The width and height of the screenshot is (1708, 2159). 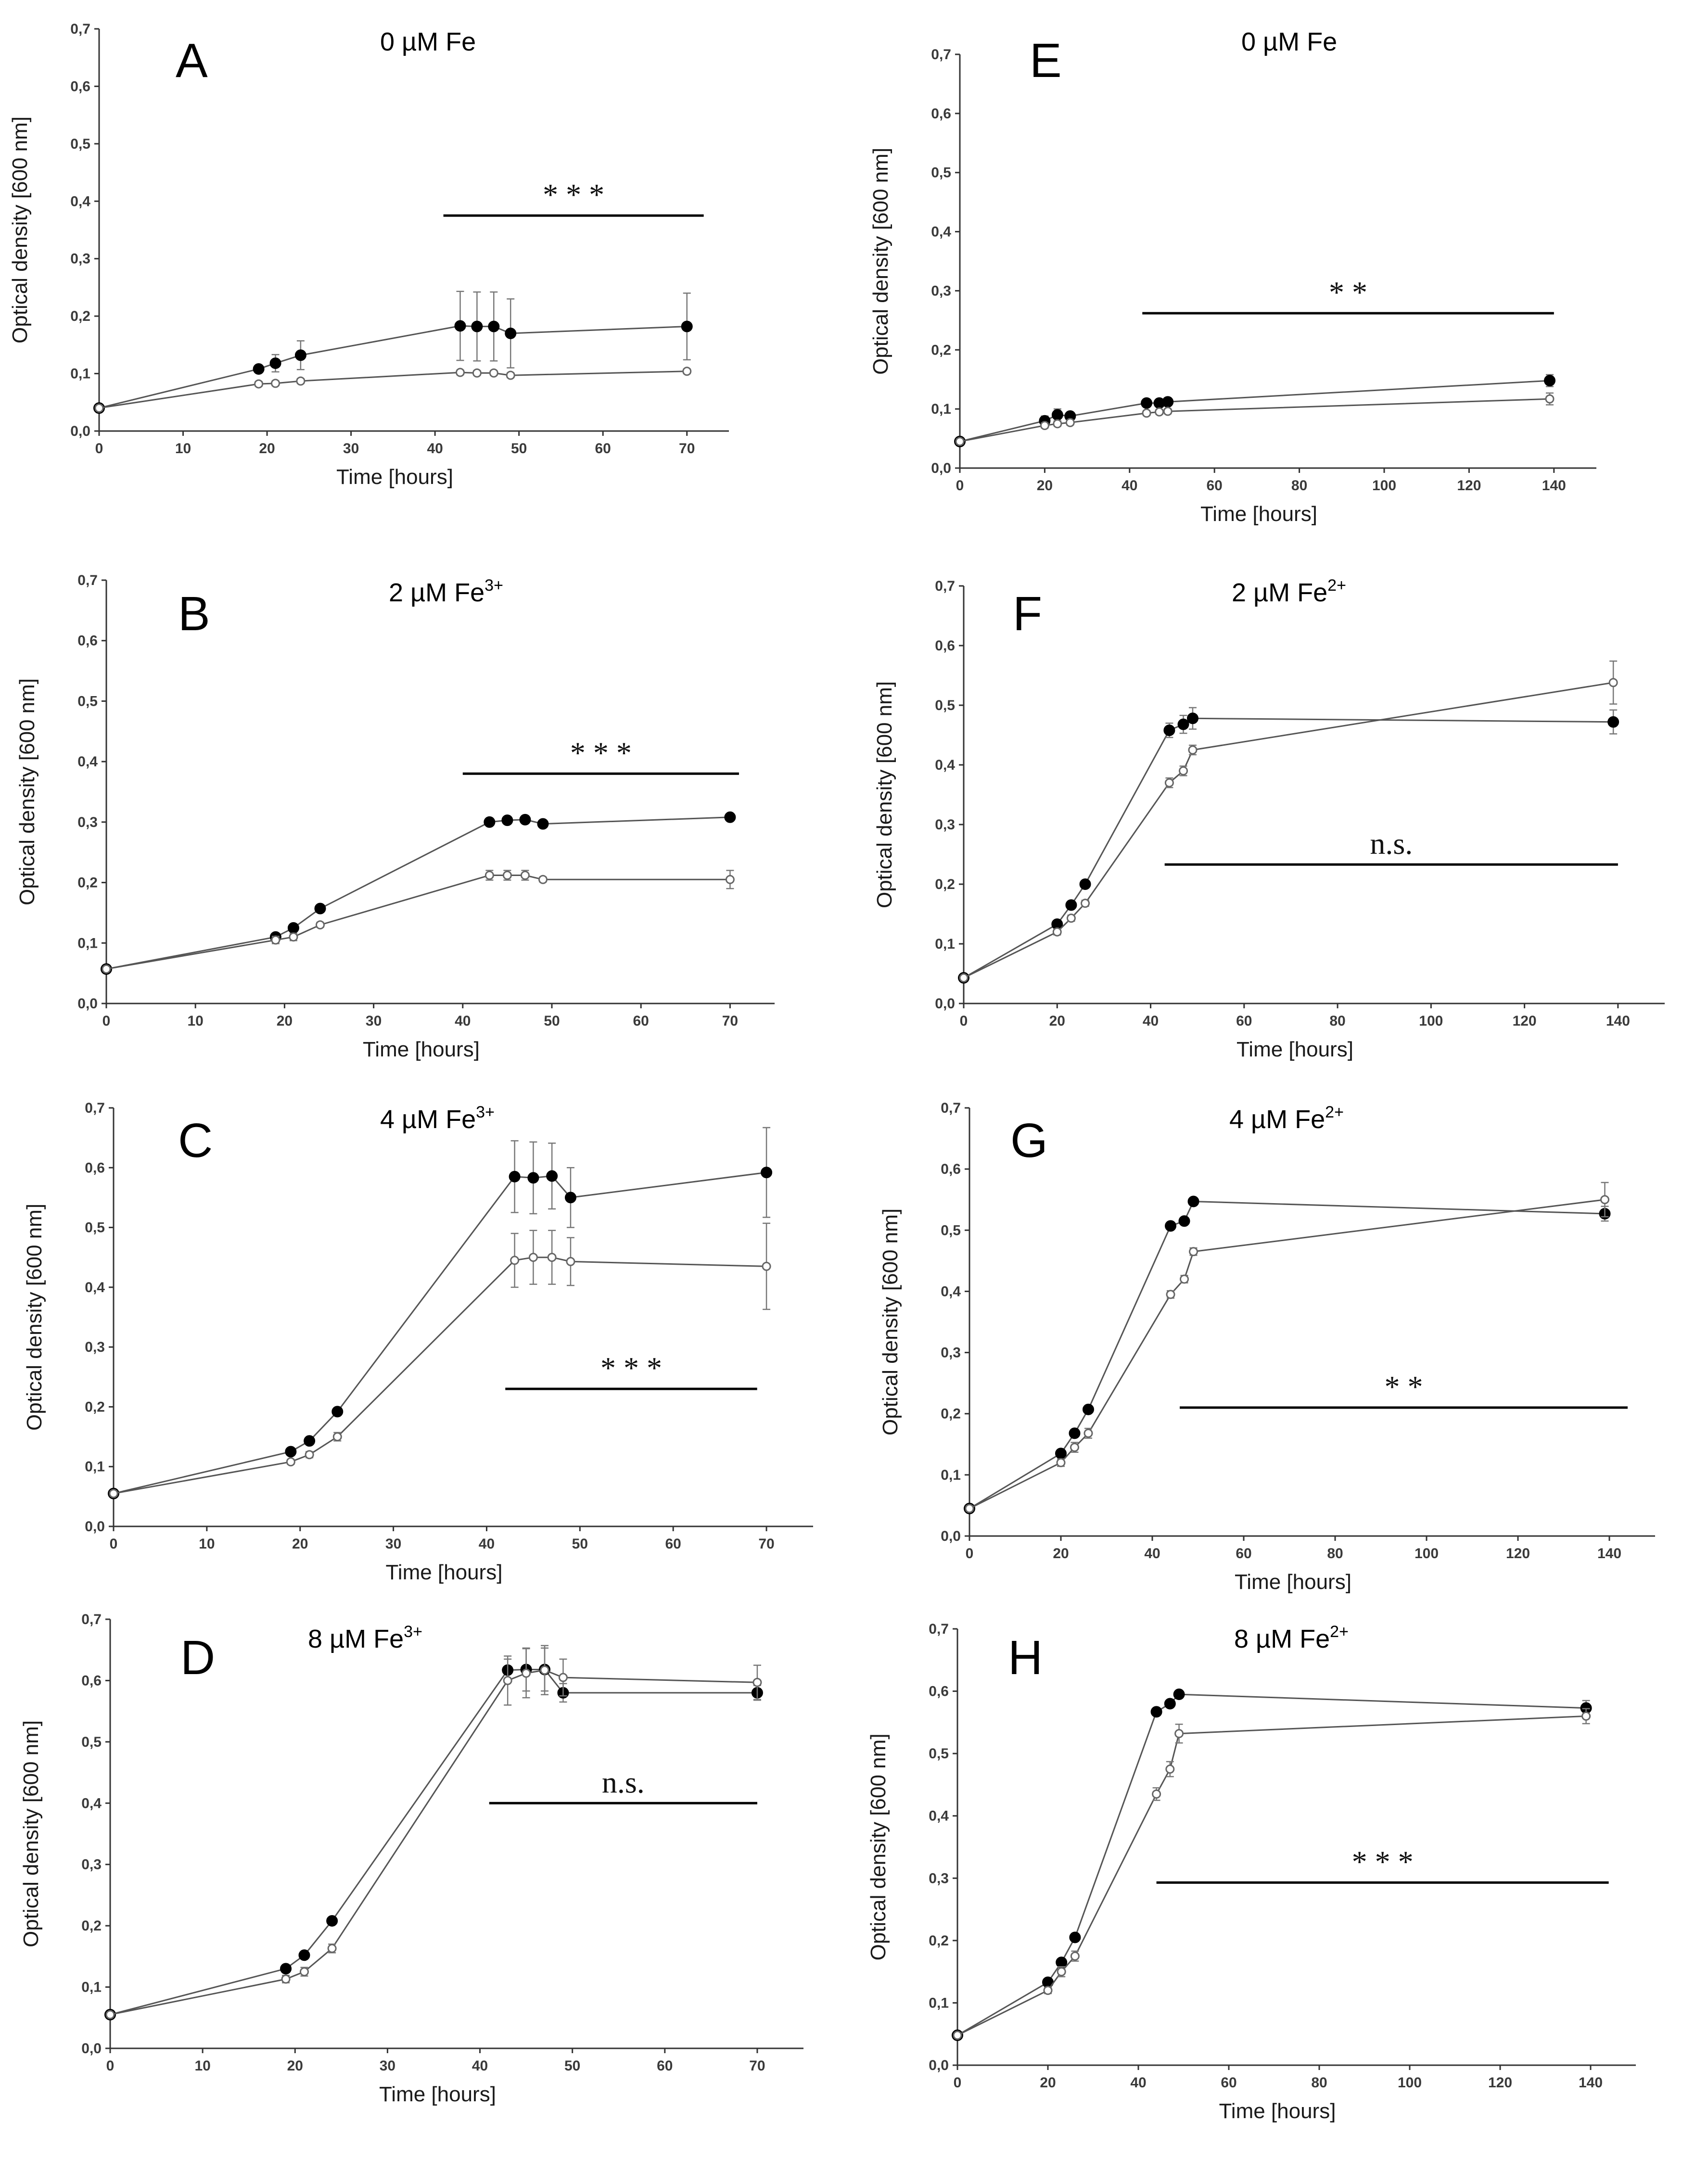 I want to click on panel-h-x-axis-label: Time [hours], so click(x=1277, y=2111).